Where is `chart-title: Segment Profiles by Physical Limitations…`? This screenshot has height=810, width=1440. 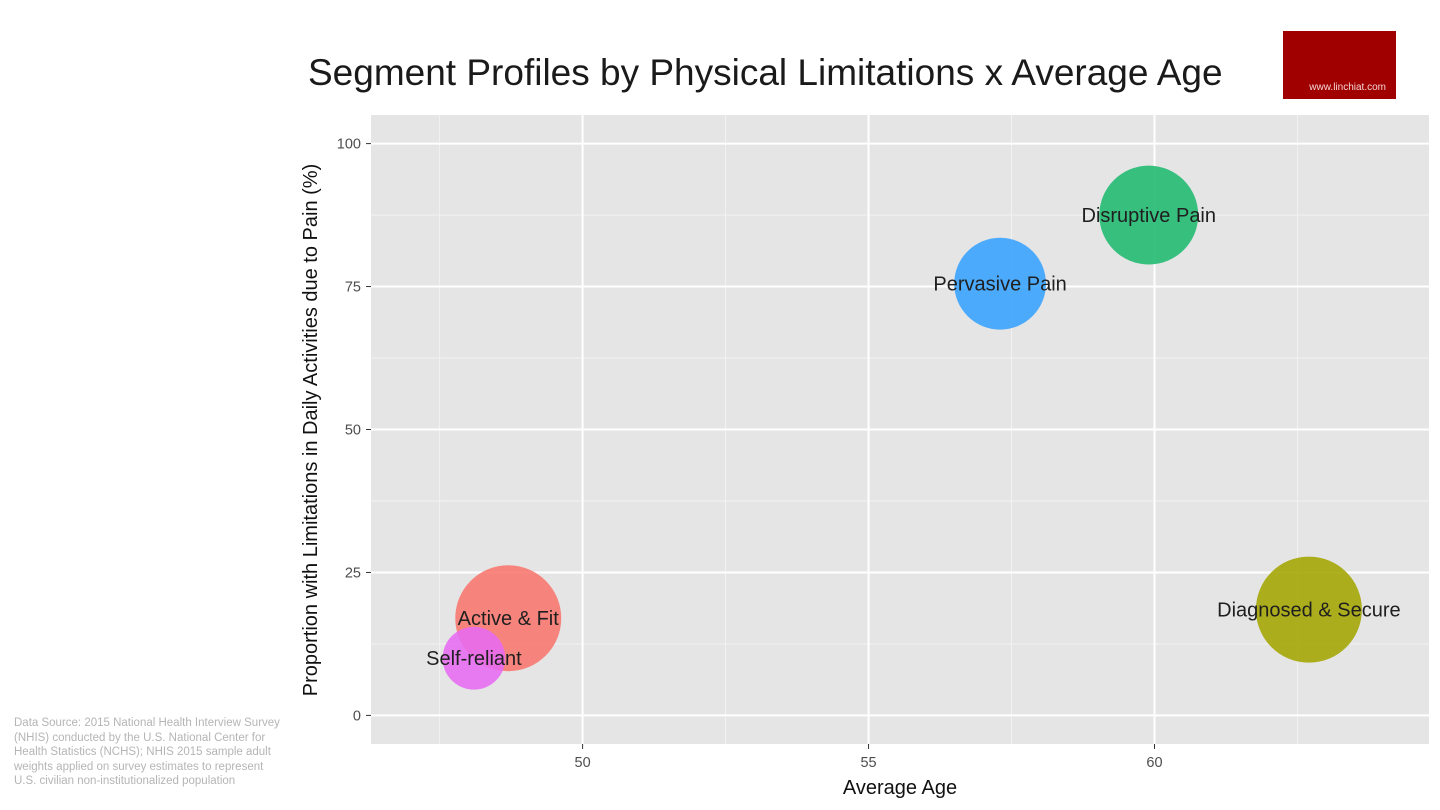
chart-title: Segment Profiles by Physical Limitations… is located at coordinates (765, 72).